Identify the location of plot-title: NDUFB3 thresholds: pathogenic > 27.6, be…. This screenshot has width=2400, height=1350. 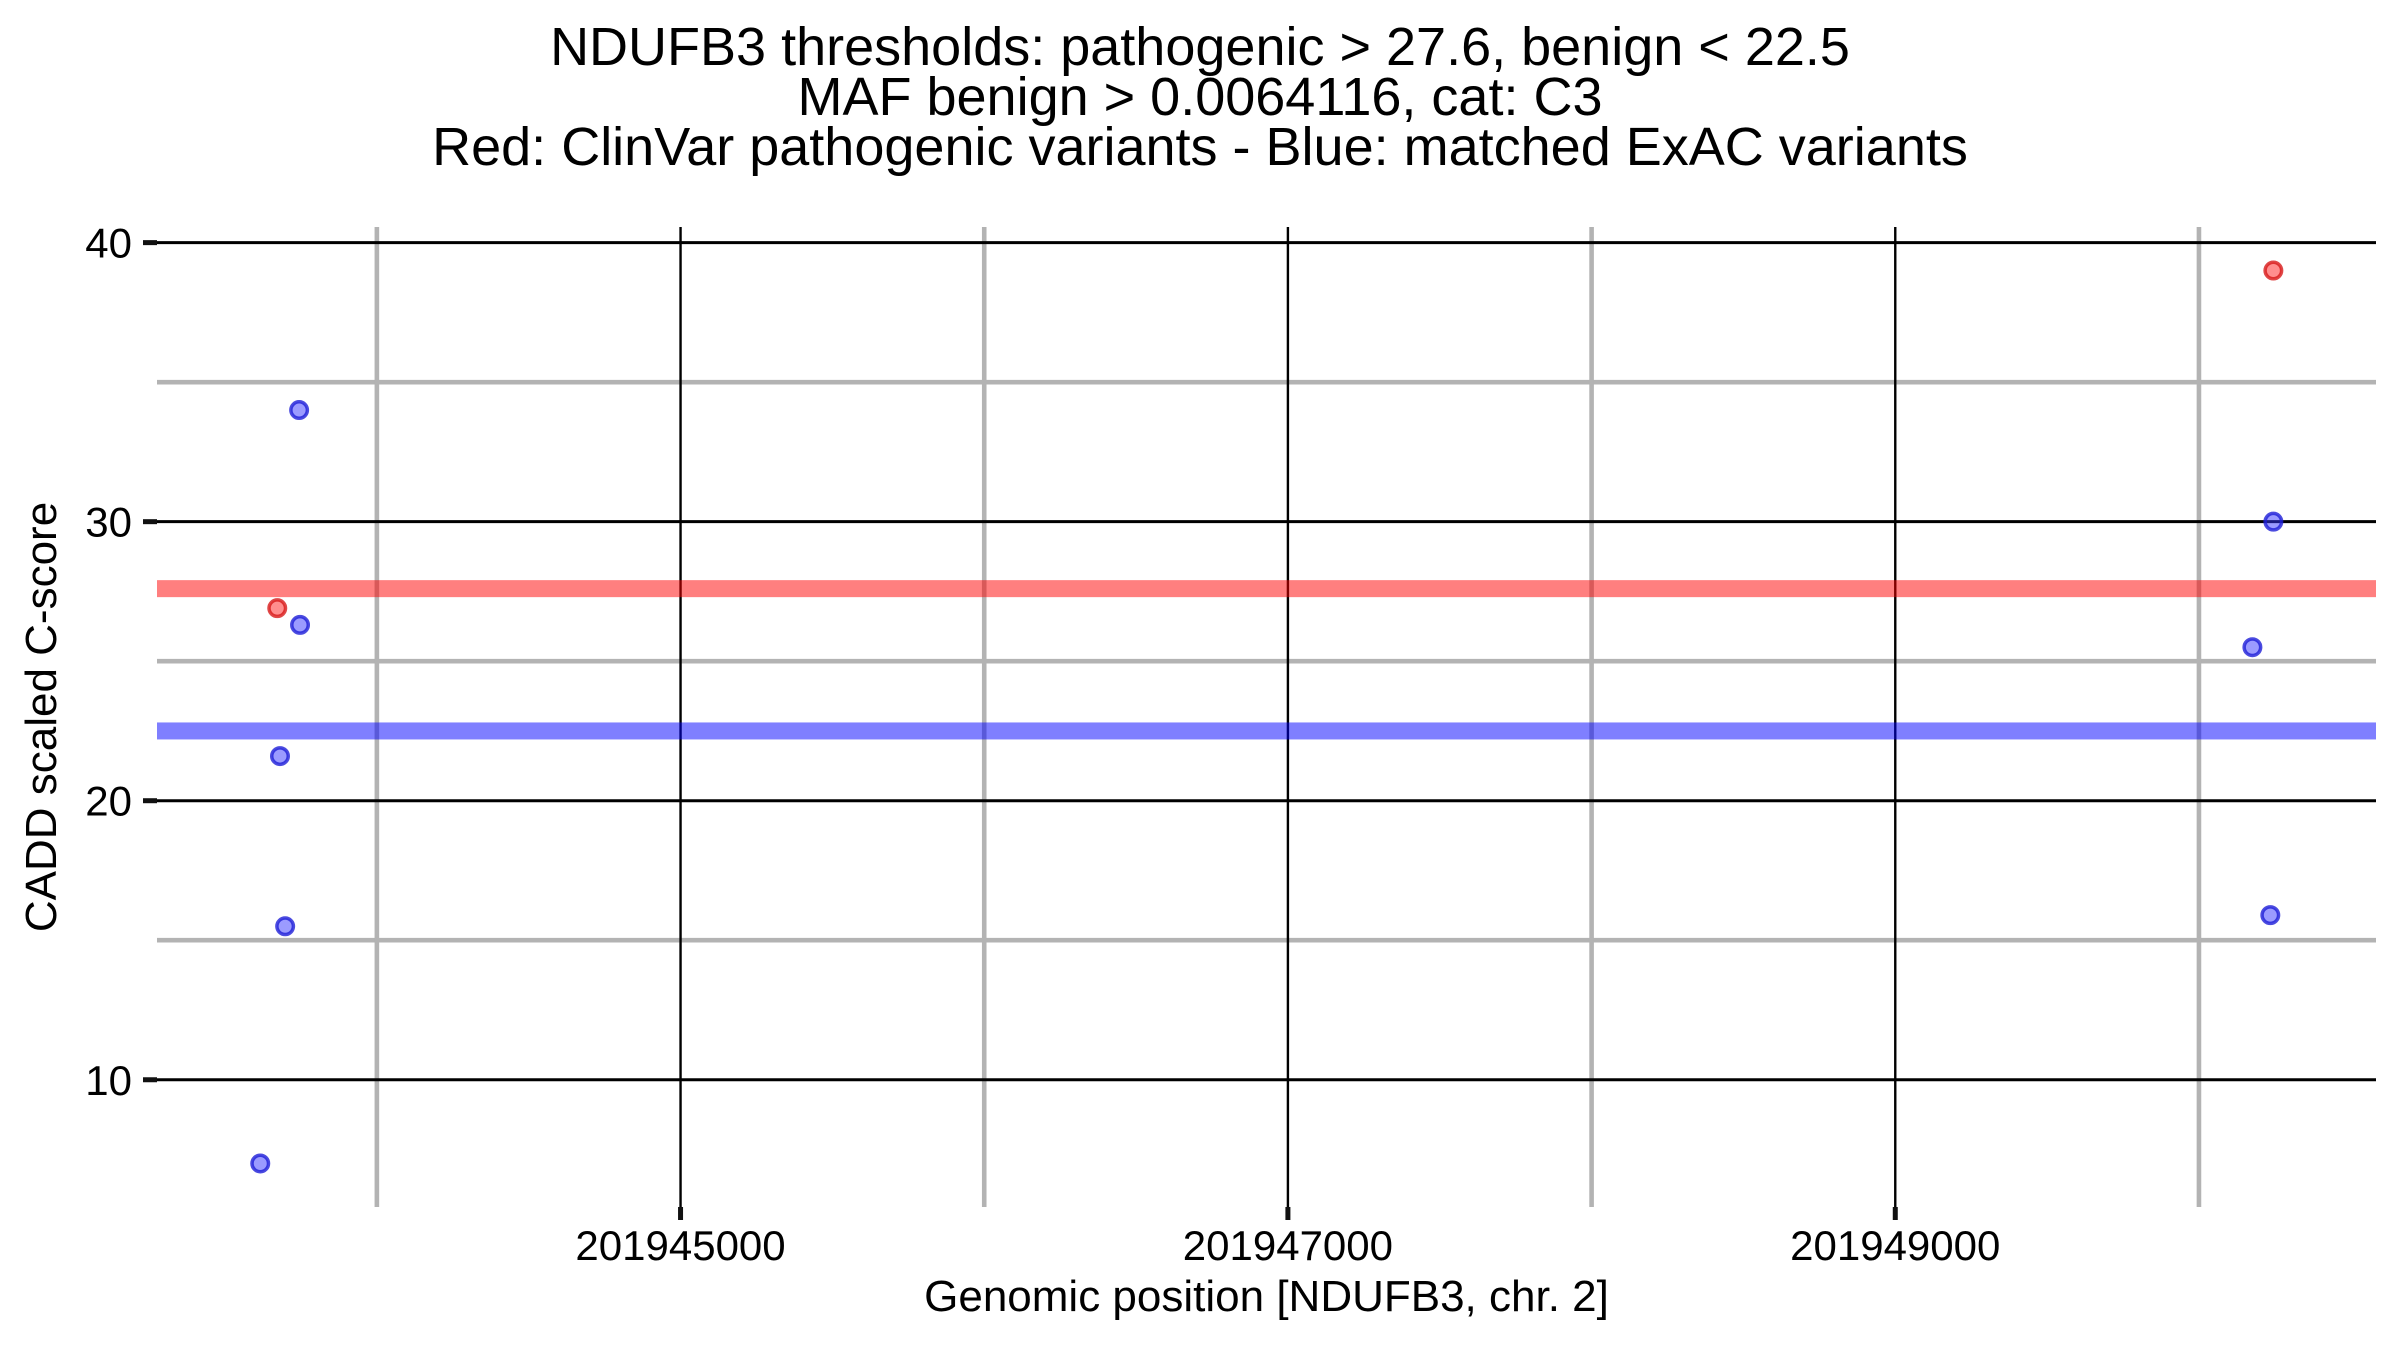
(1200, 97).